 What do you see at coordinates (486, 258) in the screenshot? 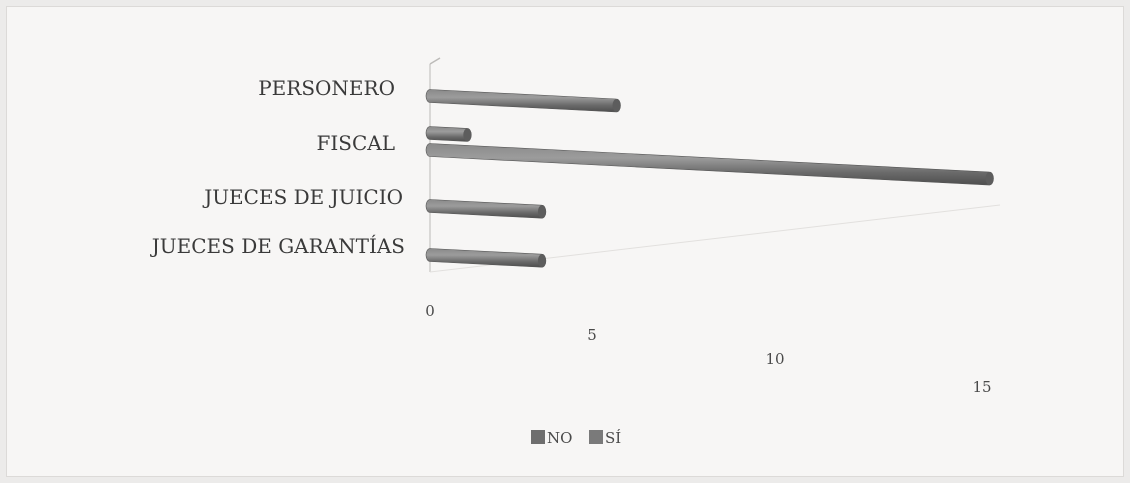
I see `bar-si-jueces-de-garantias` at bounding box center [486, 258].